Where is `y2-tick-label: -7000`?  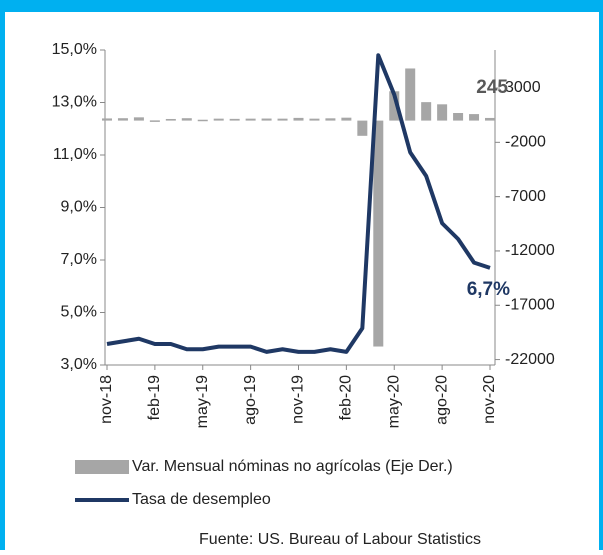
y2-tick-label: -7000 is located at coordinates (525, 196).